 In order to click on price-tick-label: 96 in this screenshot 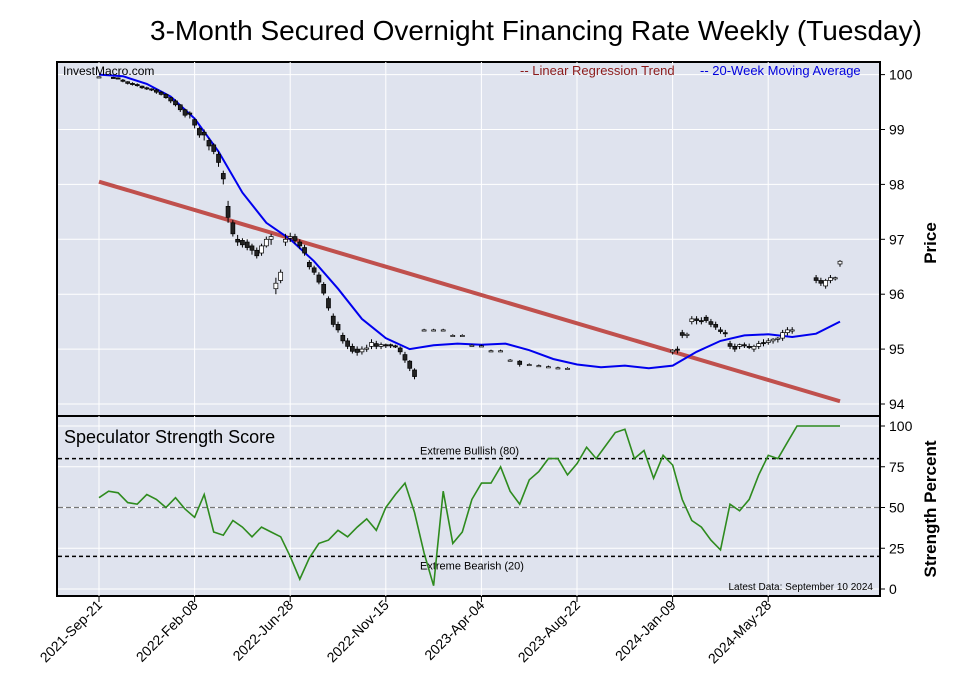, I will do `click(897, 294)`.